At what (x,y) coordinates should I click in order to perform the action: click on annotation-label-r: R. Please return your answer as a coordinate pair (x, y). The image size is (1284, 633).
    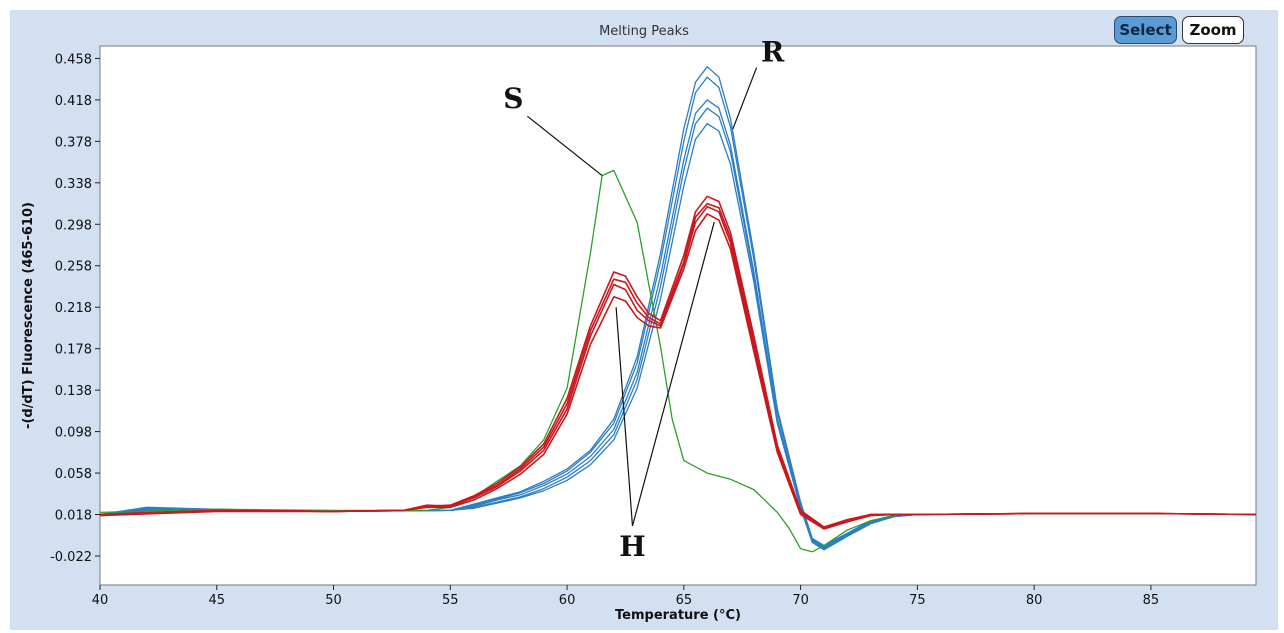
    Looking at the image, I should click on (773, 52).